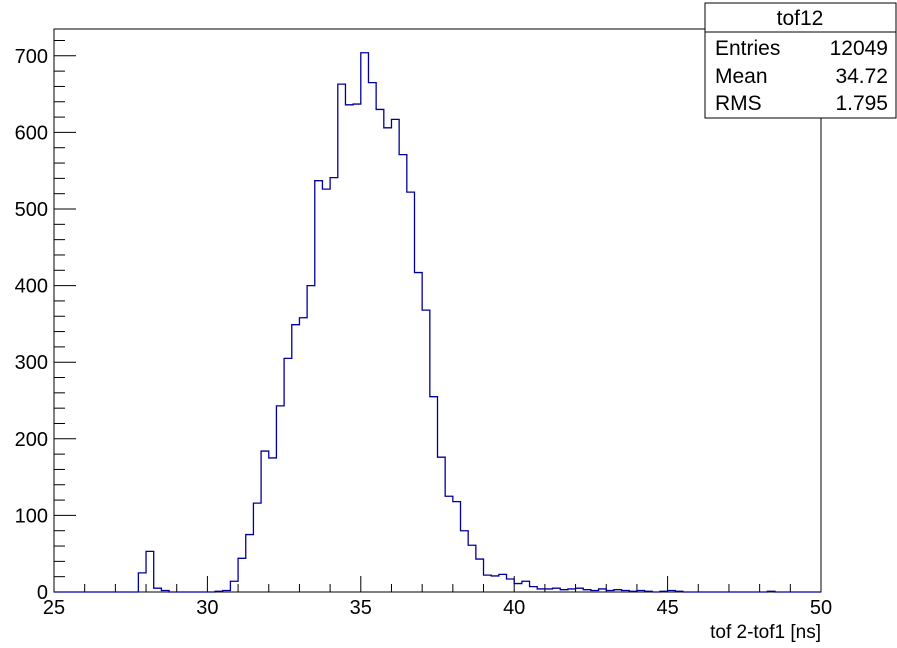 This screenshot has width=897, height=648. Describe the element at coordinates (31, 57) in the screenshot. I see `y-tick-label: 700` at that location.